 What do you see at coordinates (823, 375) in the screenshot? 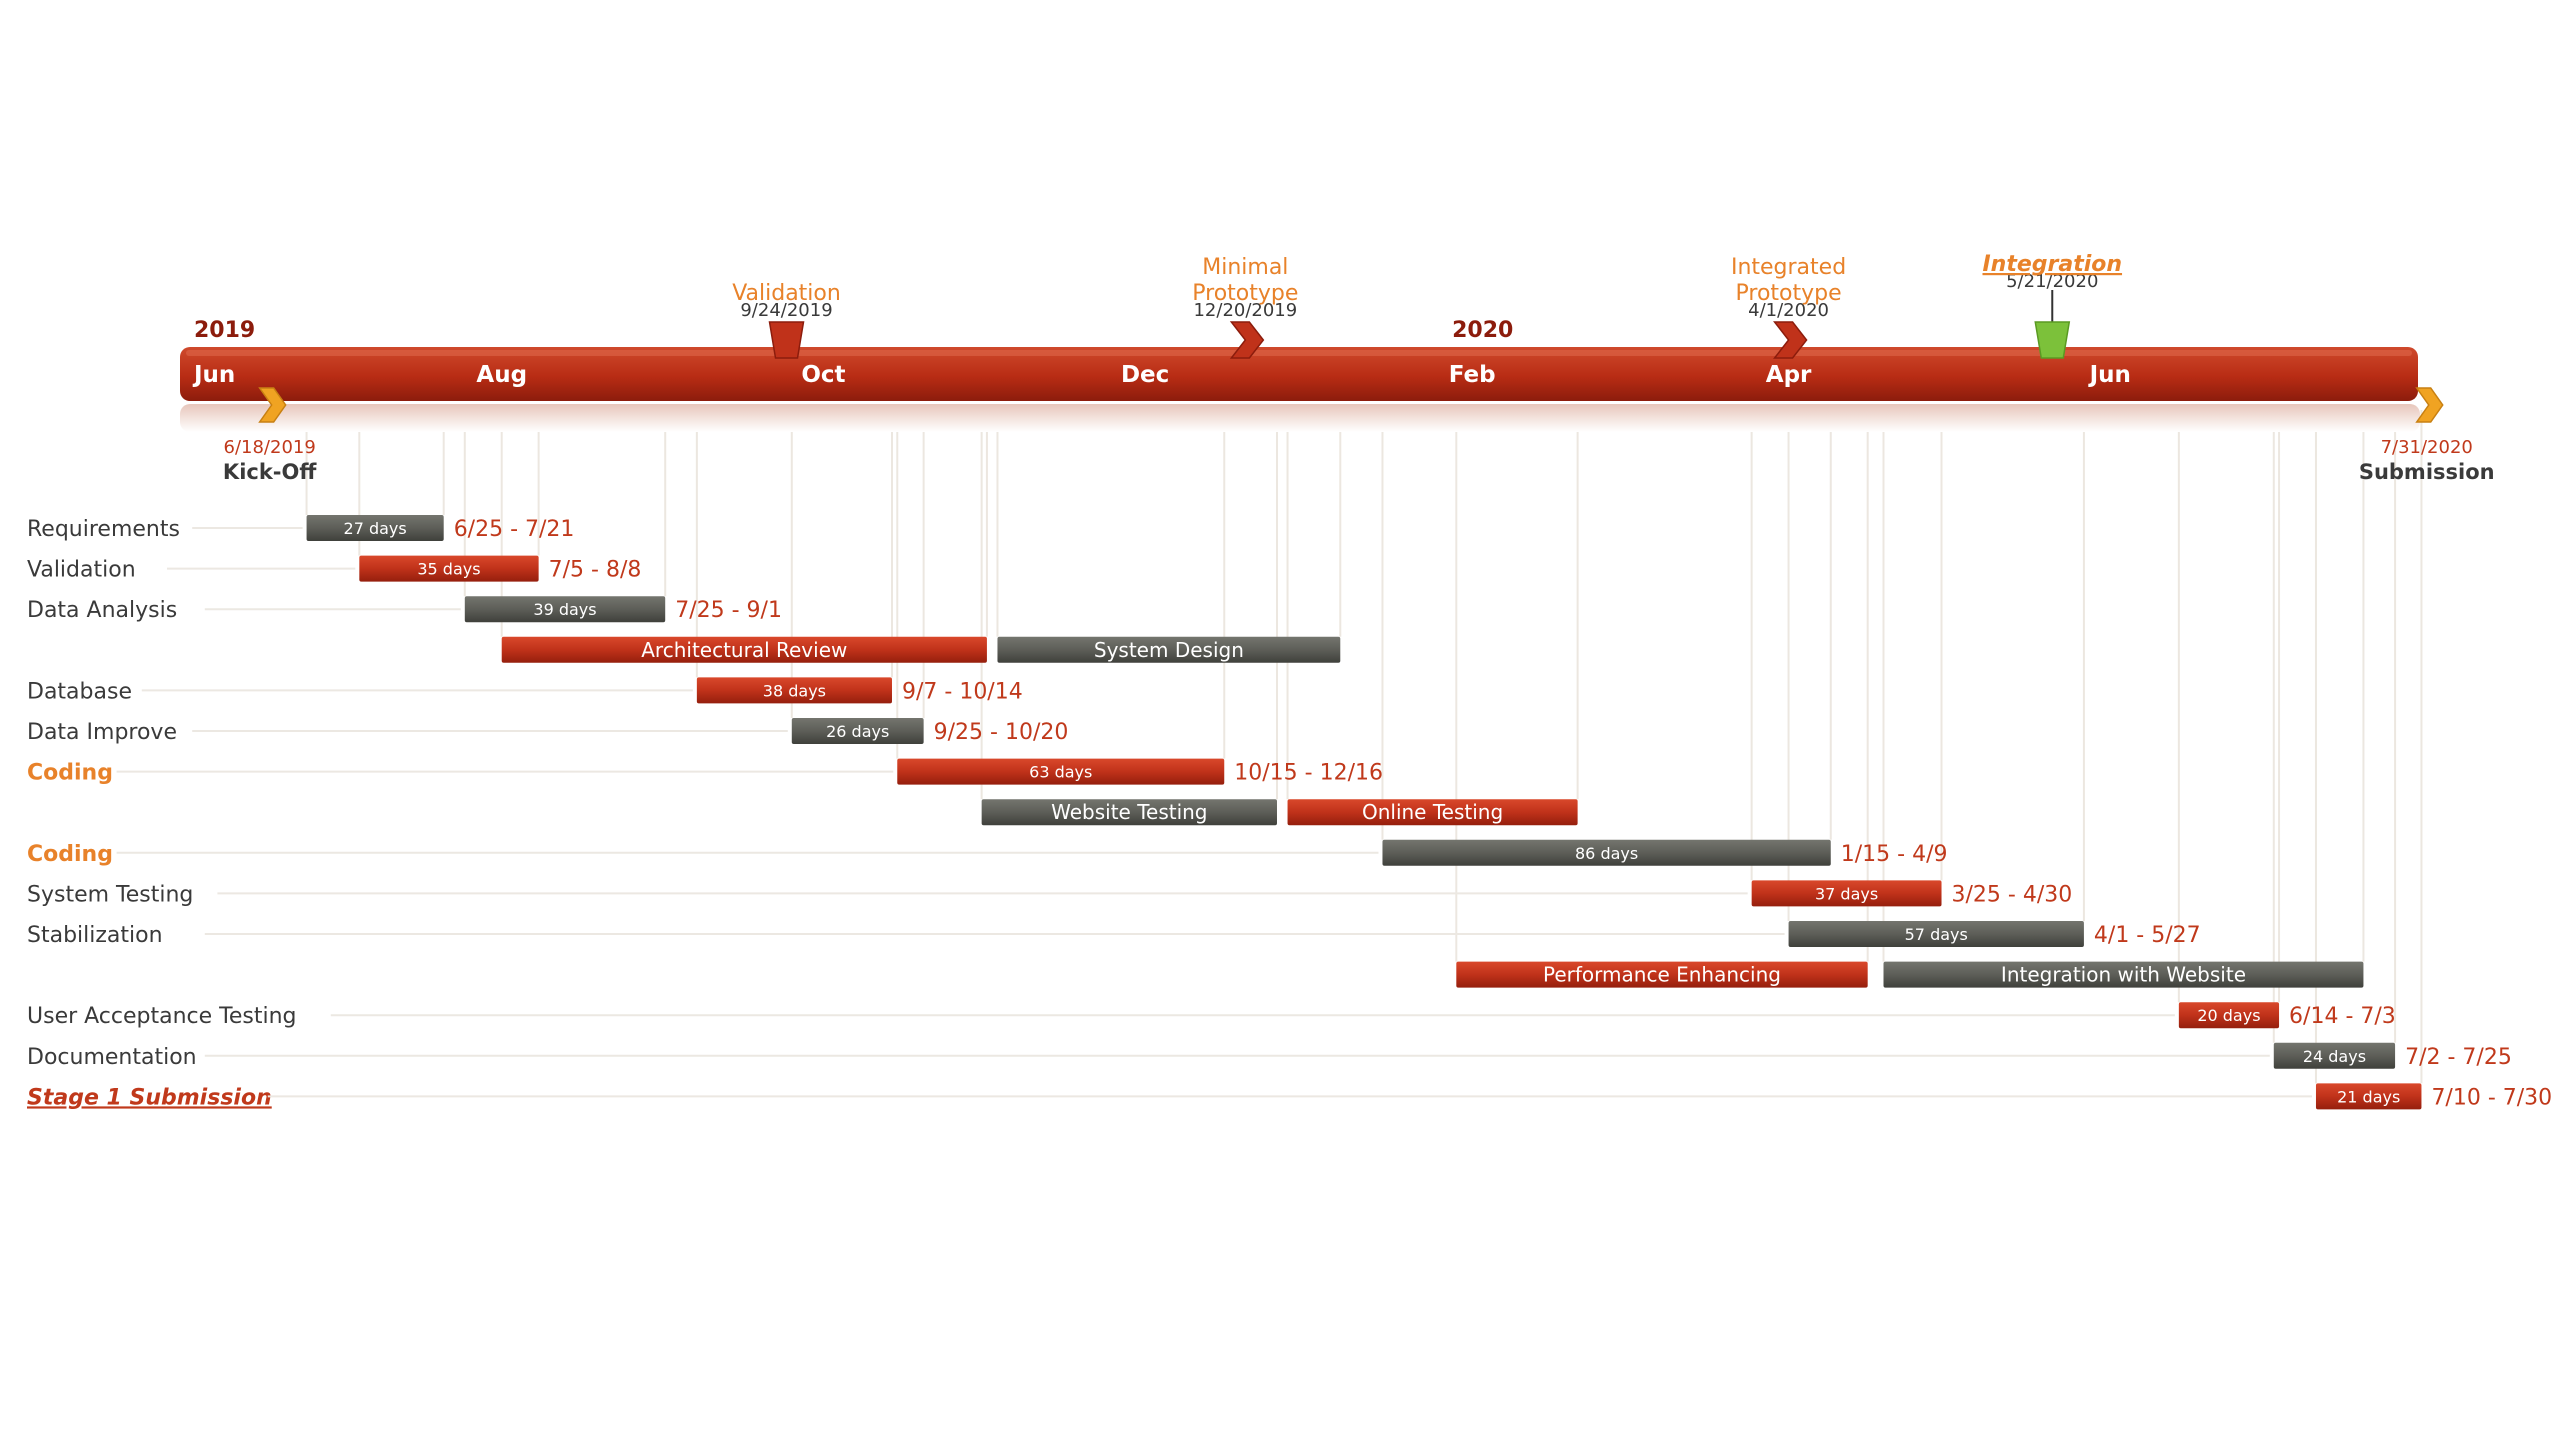
I see `month-label: Oct` at bounding box center [823, 375].